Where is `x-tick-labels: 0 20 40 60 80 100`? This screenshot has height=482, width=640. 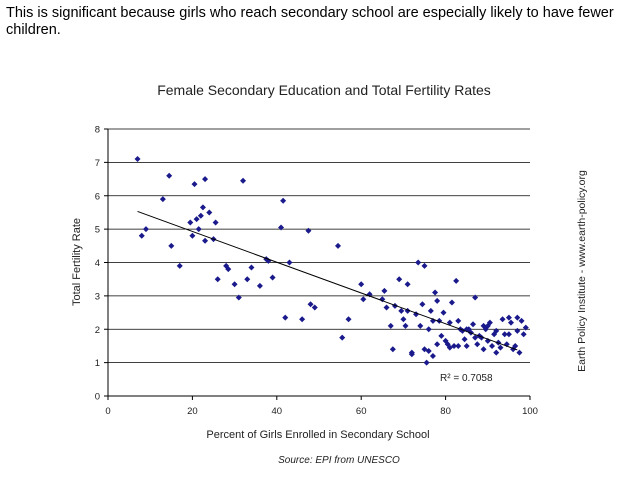 x-tick-labels: 0 20 40 60 80 100 is located at coordinates (321, 411).